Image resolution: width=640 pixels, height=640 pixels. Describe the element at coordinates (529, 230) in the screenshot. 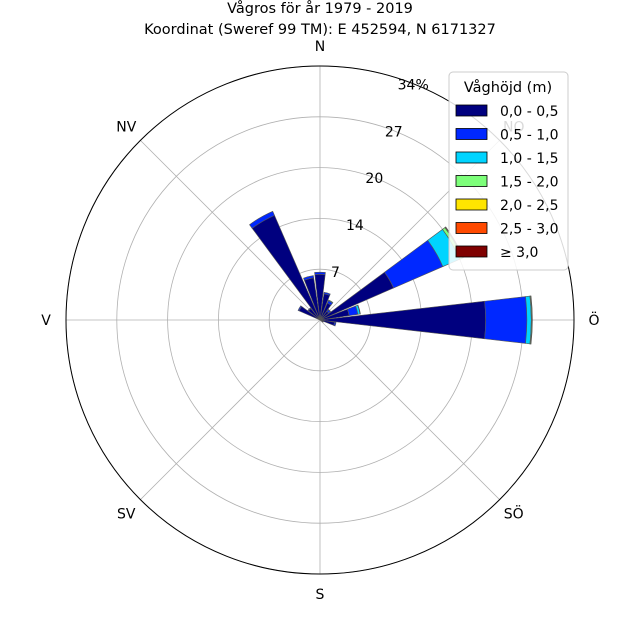

I see `legend-label-6: 2,5 - 3,0` at that location.